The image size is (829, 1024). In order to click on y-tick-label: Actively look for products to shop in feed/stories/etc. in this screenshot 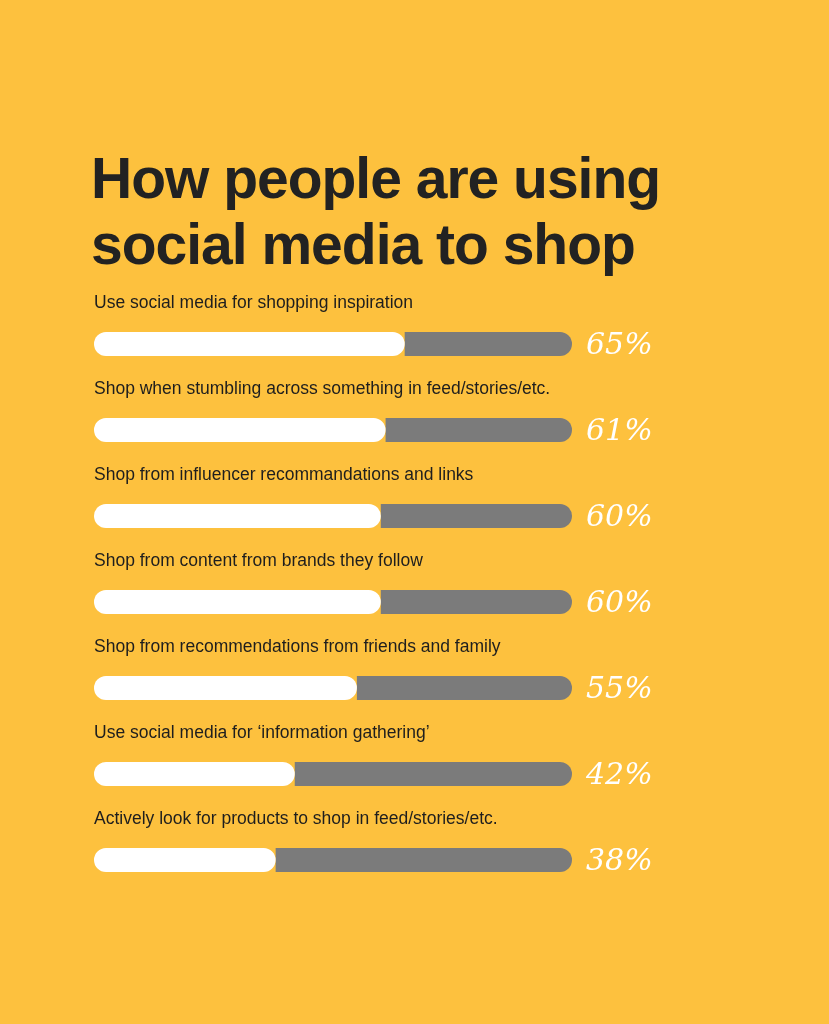, I will do `click(296, 818)`.